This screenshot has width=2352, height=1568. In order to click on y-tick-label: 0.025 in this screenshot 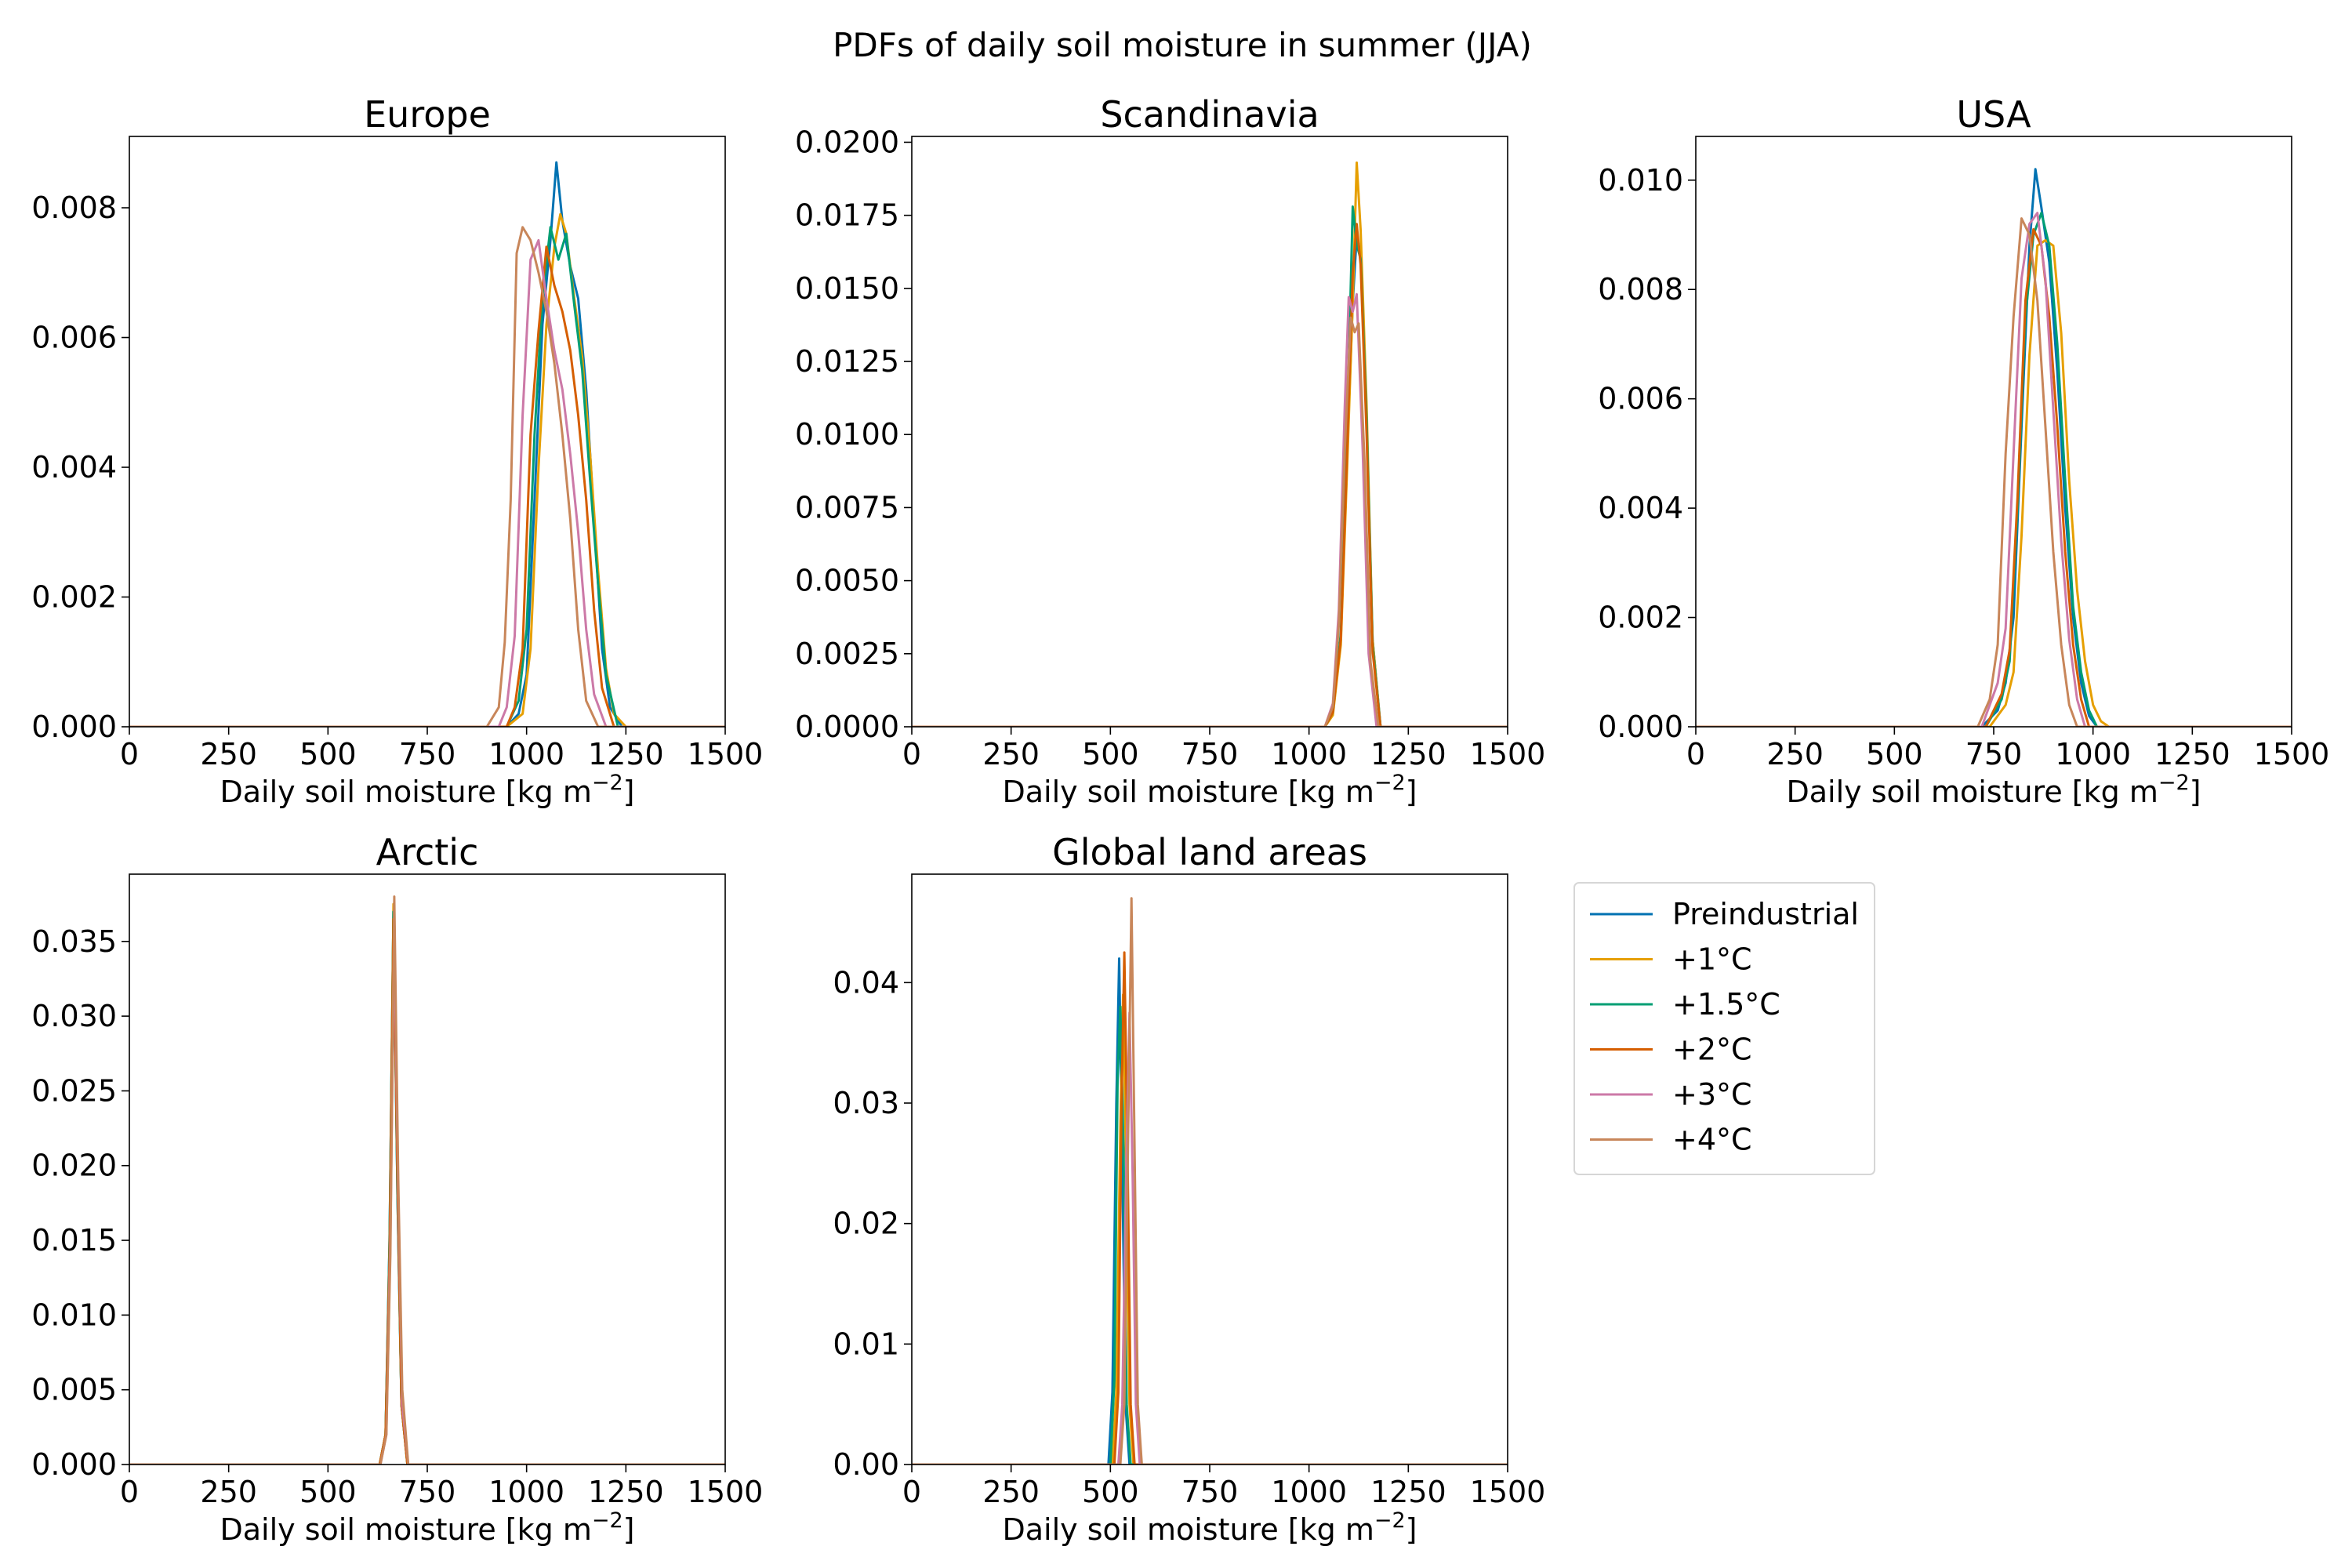, I will do `click(74, 1090)`.